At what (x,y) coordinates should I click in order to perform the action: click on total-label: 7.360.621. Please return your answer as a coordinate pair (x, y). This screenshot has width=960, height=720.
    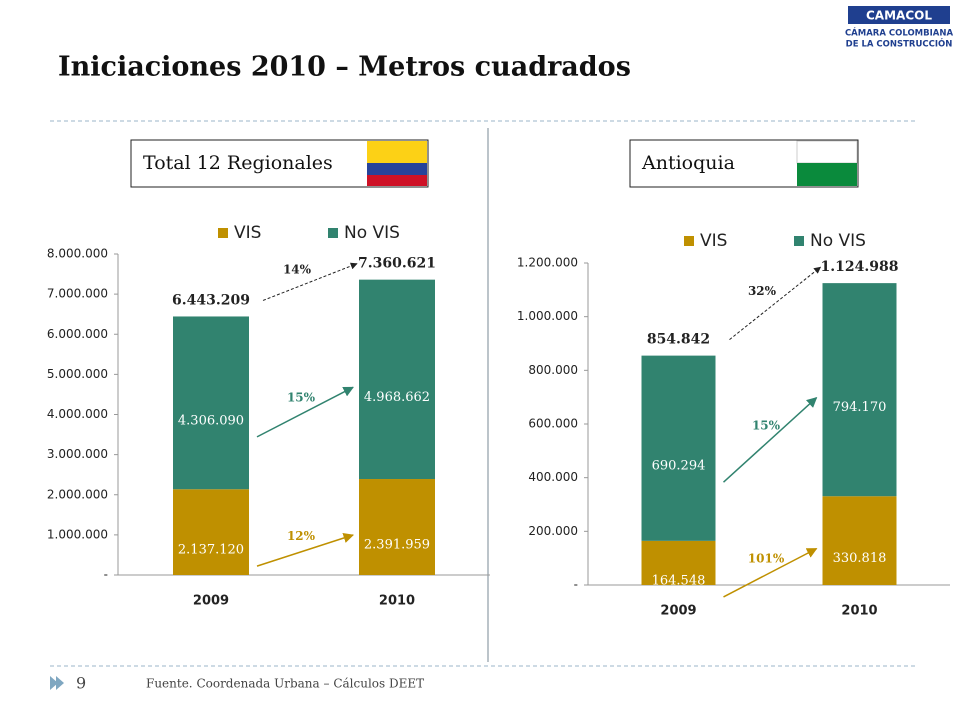
    Looking at the image, I should click on (397, 264).